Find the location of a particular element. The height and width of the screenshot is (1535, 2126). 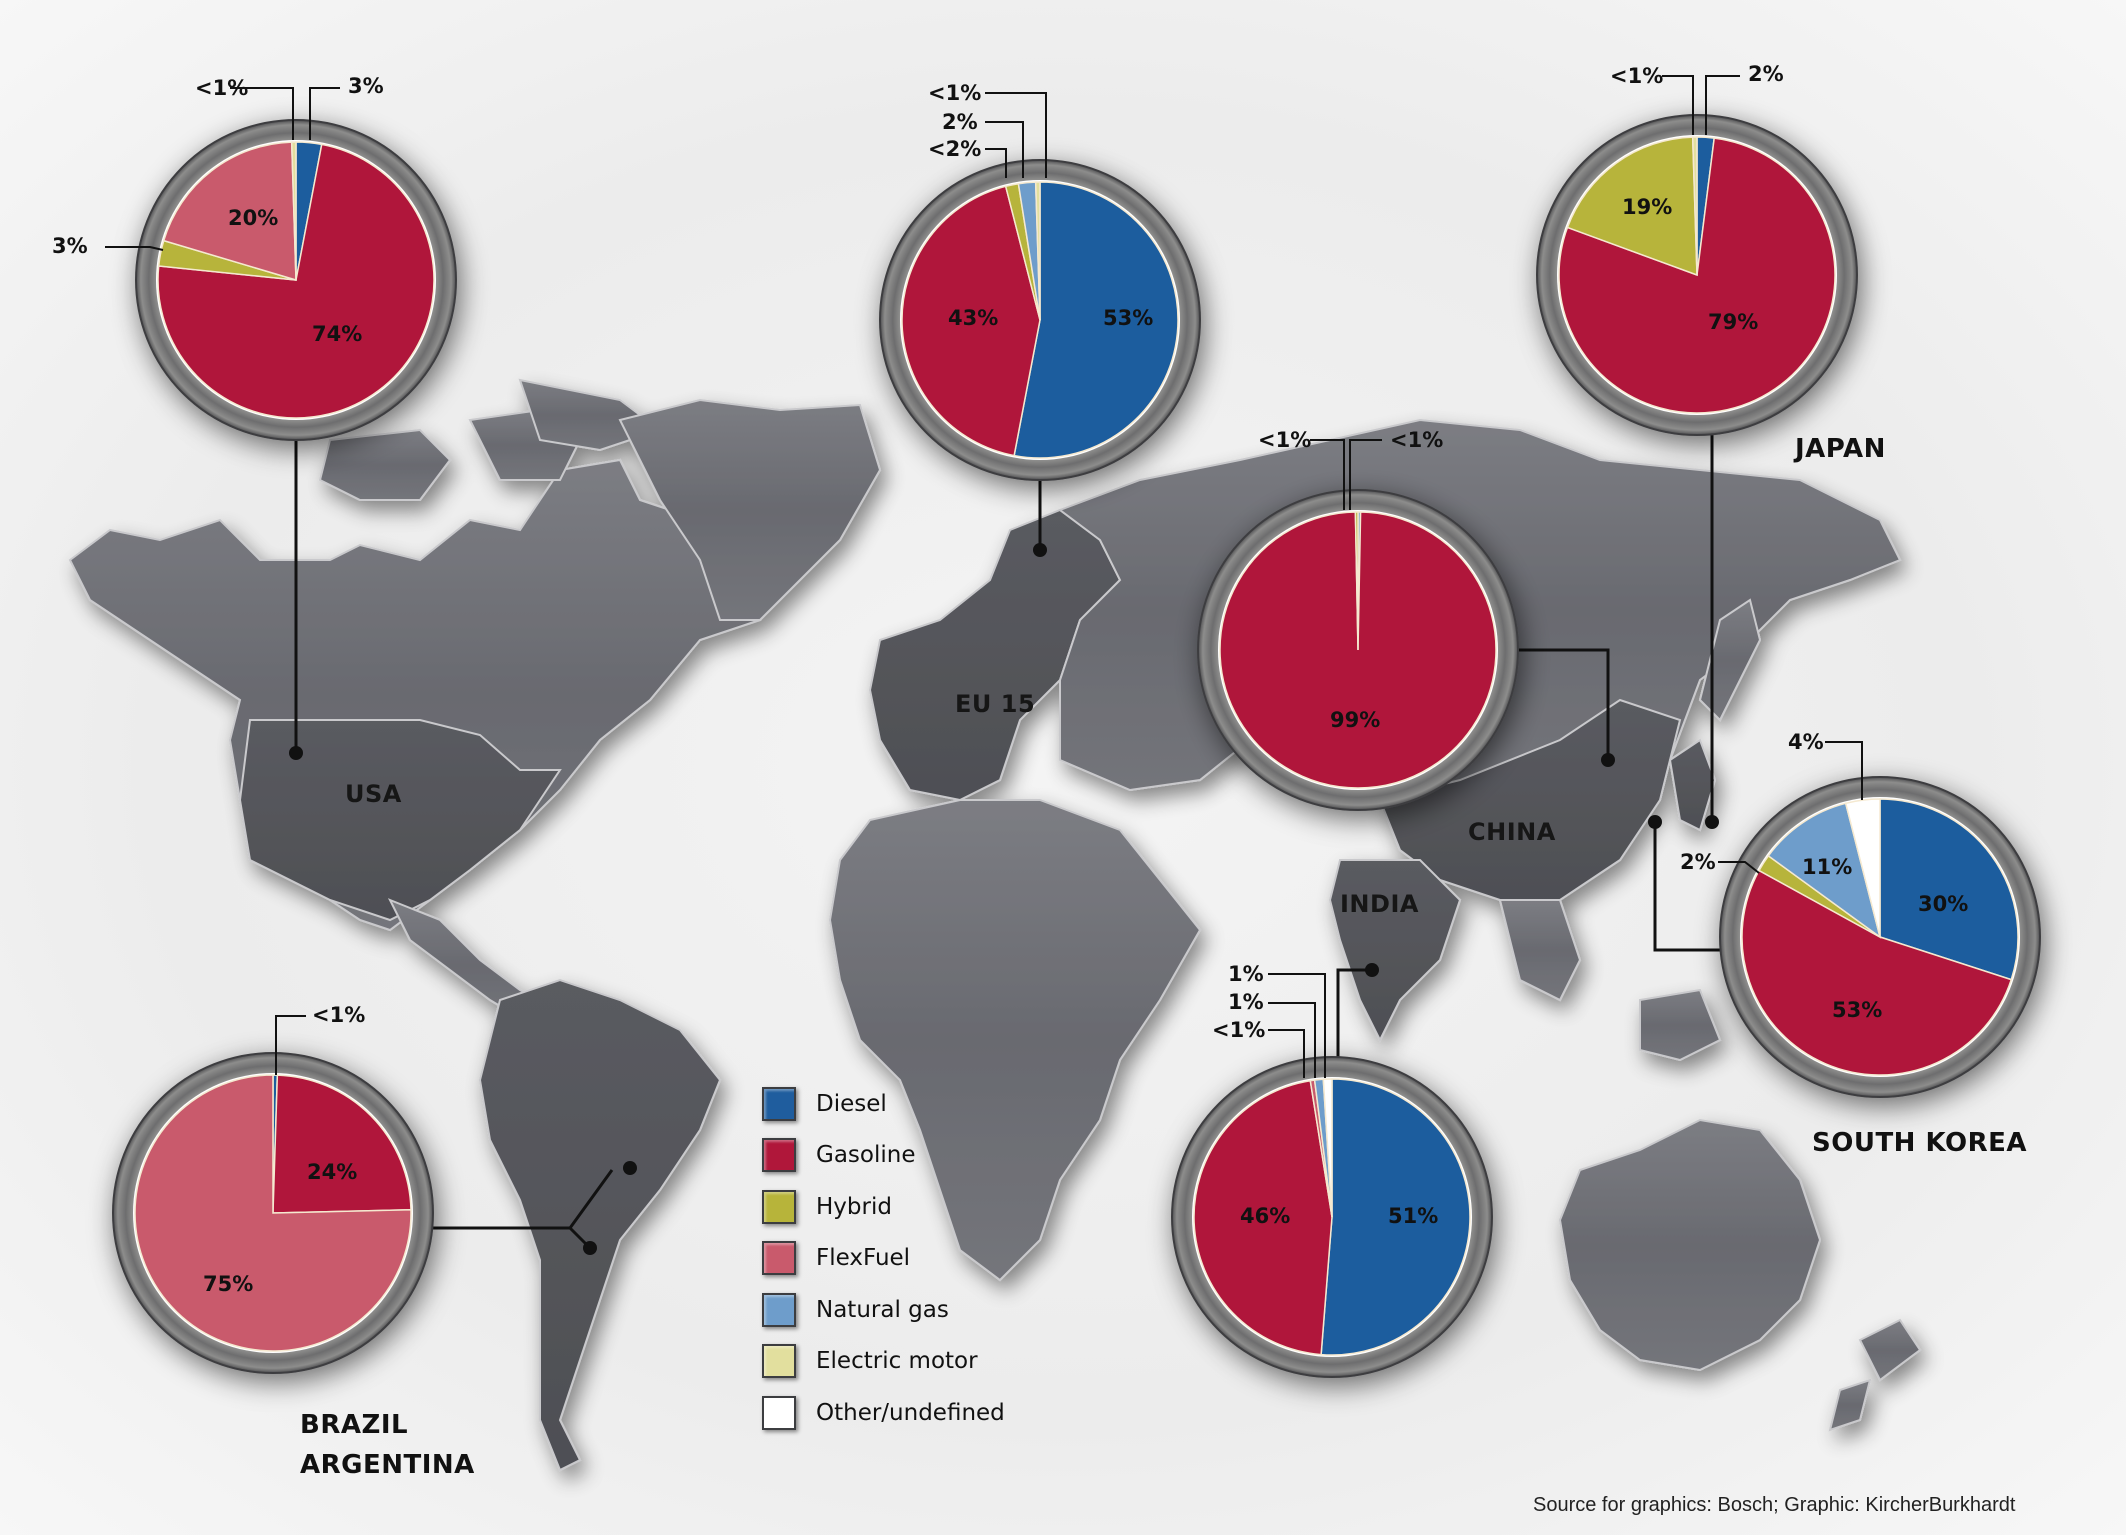

electric-motor-swatch-icon is located at coordinates (779, 1361).